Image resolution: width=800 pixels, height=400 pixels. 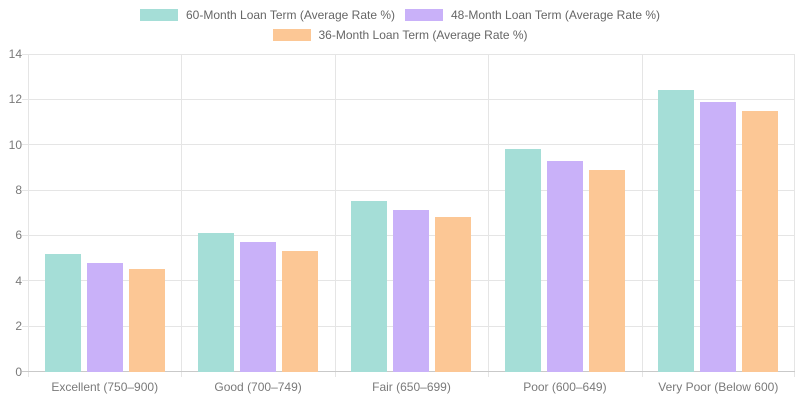 What do you see at coordinates (290, 15) in the screenshot?
I see `legend-label: 60-Month Loan Term (Average Rate %)` at bounding box center [290, 15].